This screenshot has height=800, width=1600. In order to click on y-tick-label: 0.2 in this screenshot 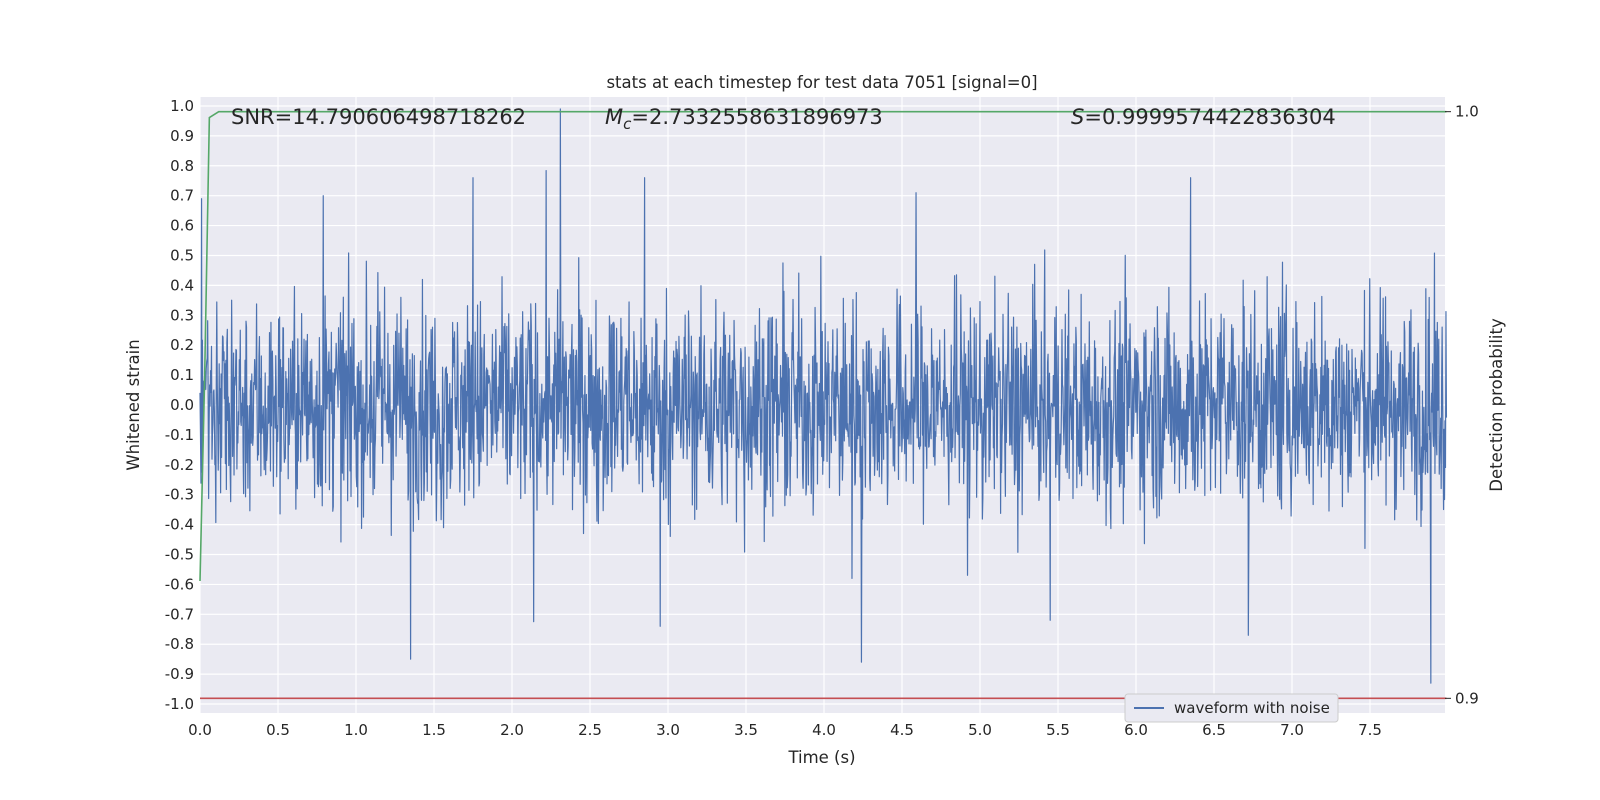, I will do `click(182, 345)`.